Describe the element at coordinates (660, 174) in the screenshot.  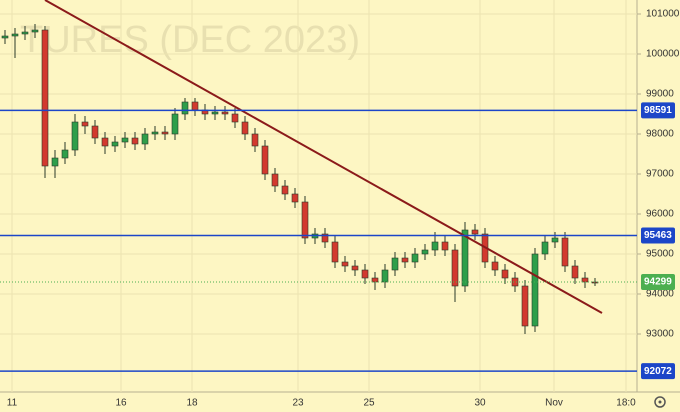
I see `y-tick-label: 97000` at that location.